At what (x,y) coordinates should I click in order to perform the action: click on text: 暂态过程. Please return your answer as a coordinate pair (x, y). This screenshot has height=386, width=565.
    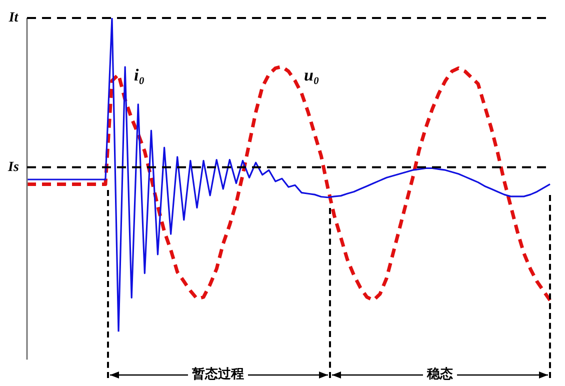
    Looking at the image, I should click on (218, 375).